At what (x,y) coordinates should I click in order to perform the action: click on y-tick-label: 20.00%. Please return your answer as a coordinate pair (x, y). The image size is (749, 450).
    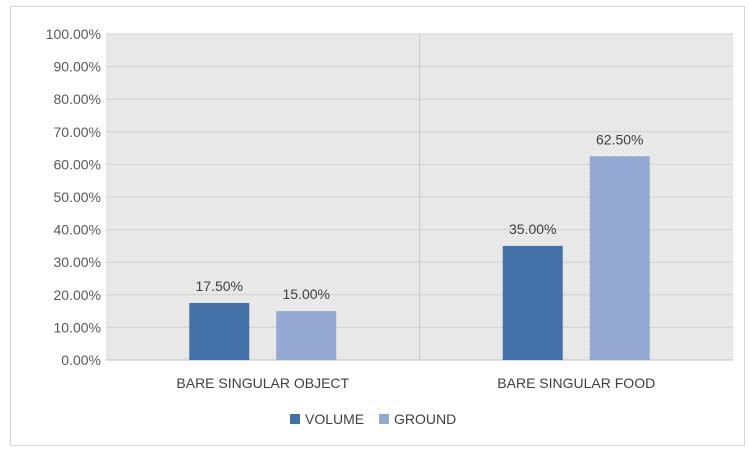
    Looking at the image, I should click on (77, 295).